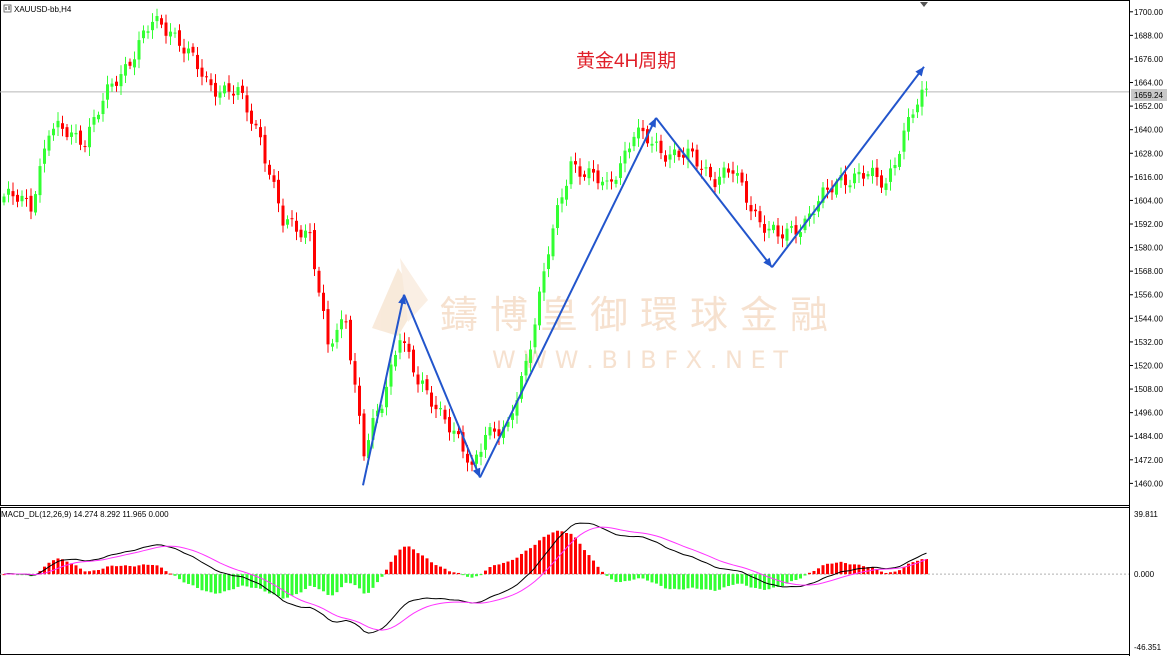  I want to click on price-tick-label: 1460.00, so click(1148, 483).